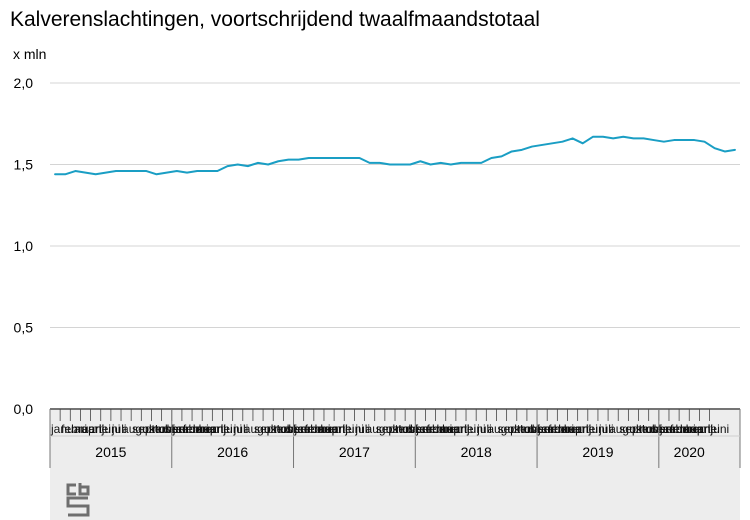  I want to click on y-tick-label: 2,0, so click(24, 83).